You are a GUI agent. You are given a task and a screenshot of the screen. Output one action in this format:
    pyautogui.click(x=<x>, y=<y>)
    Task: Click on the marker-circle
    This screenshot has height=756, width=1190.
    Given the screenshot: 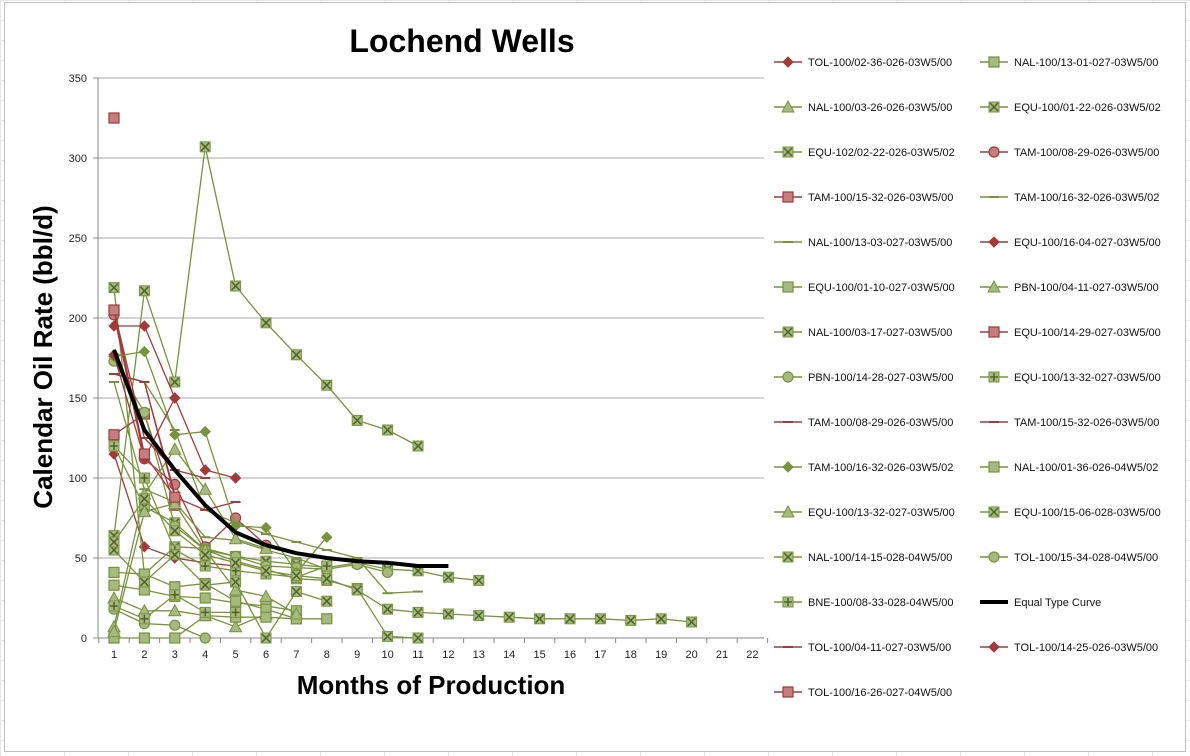 What is the action you would take?
    pyautogui.click(x=994, y=152)
    